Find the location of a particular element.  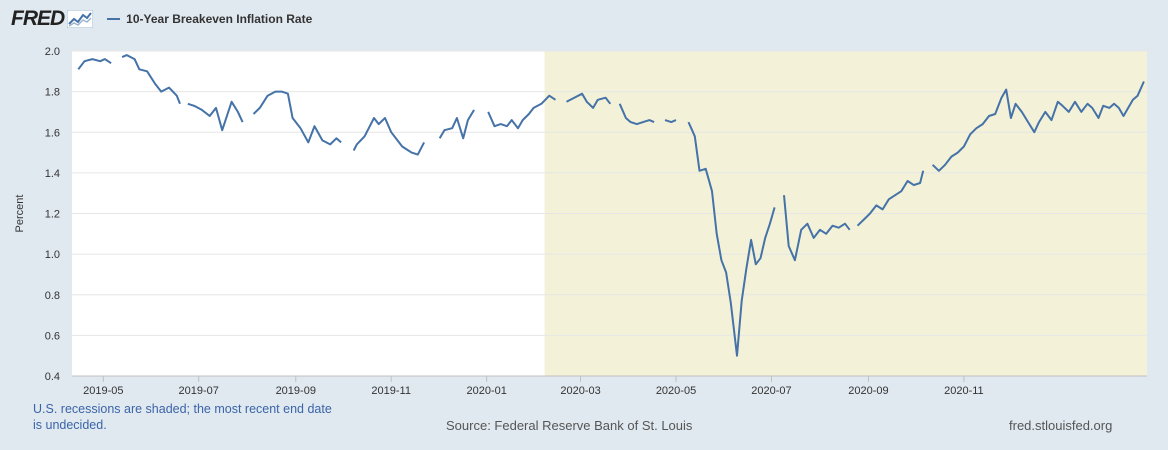

y-tick-label: 1.6 is located at coordinates (52, 133).